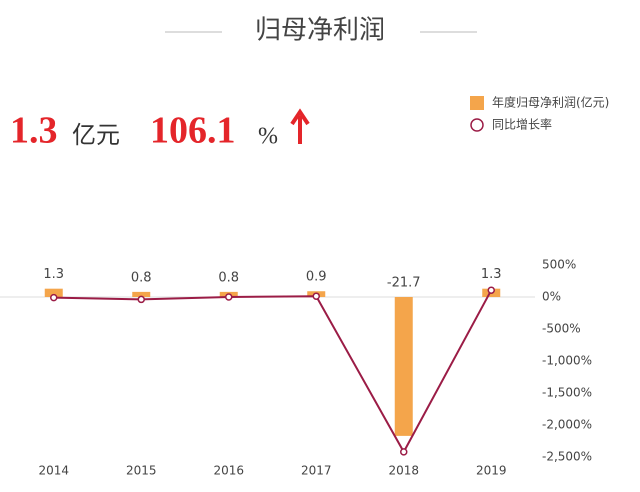 This screenshot has height=492, width=640. What do you see at coordinates (522, 124) in the screenshot?
I see `legend-label: 同比增长率` at bounding box center [522, 124].